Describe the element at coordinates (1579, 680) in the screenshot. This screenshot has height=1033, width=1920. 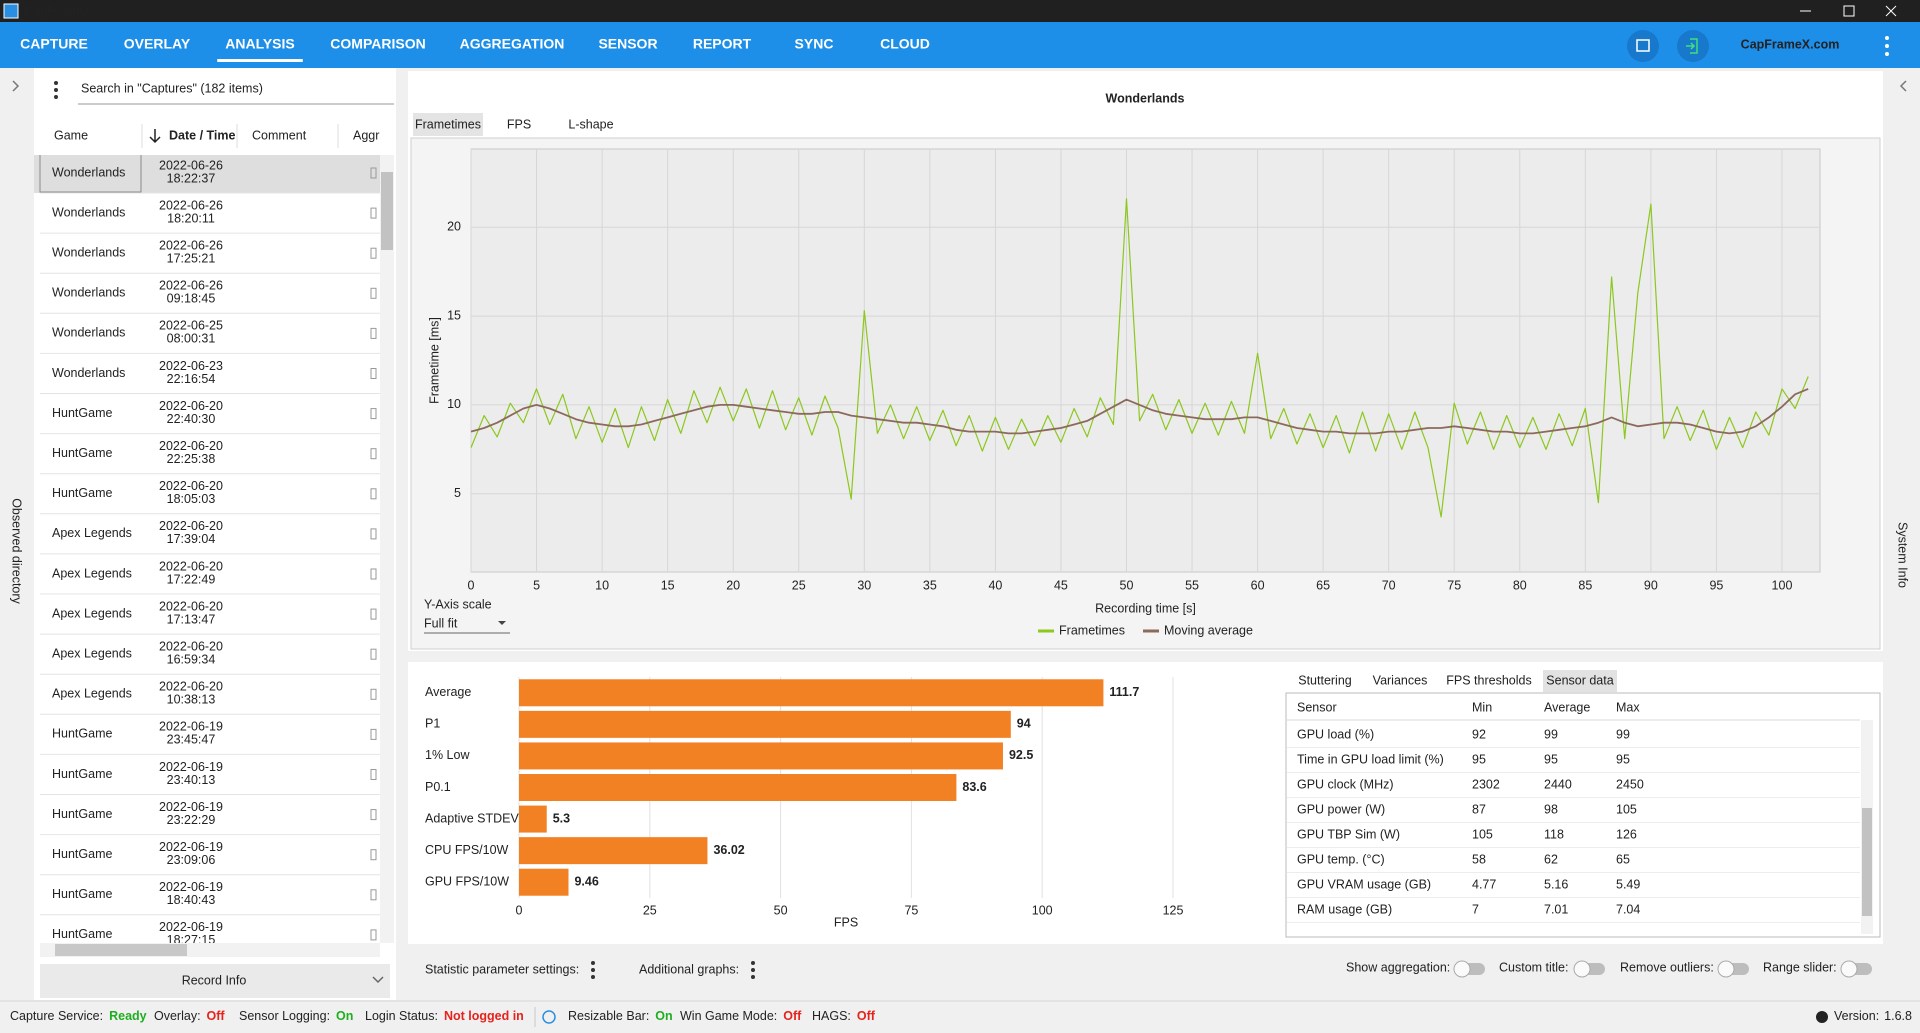
I see `sensor-tab: Sensor data` at that location.